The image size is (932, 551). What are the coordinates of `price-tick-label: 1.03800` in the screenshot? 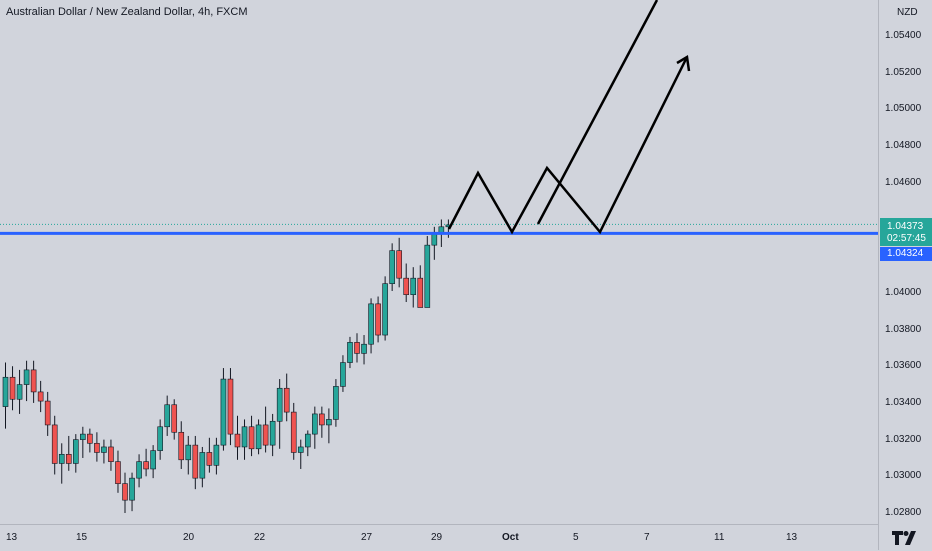 It's located at (903, 329).